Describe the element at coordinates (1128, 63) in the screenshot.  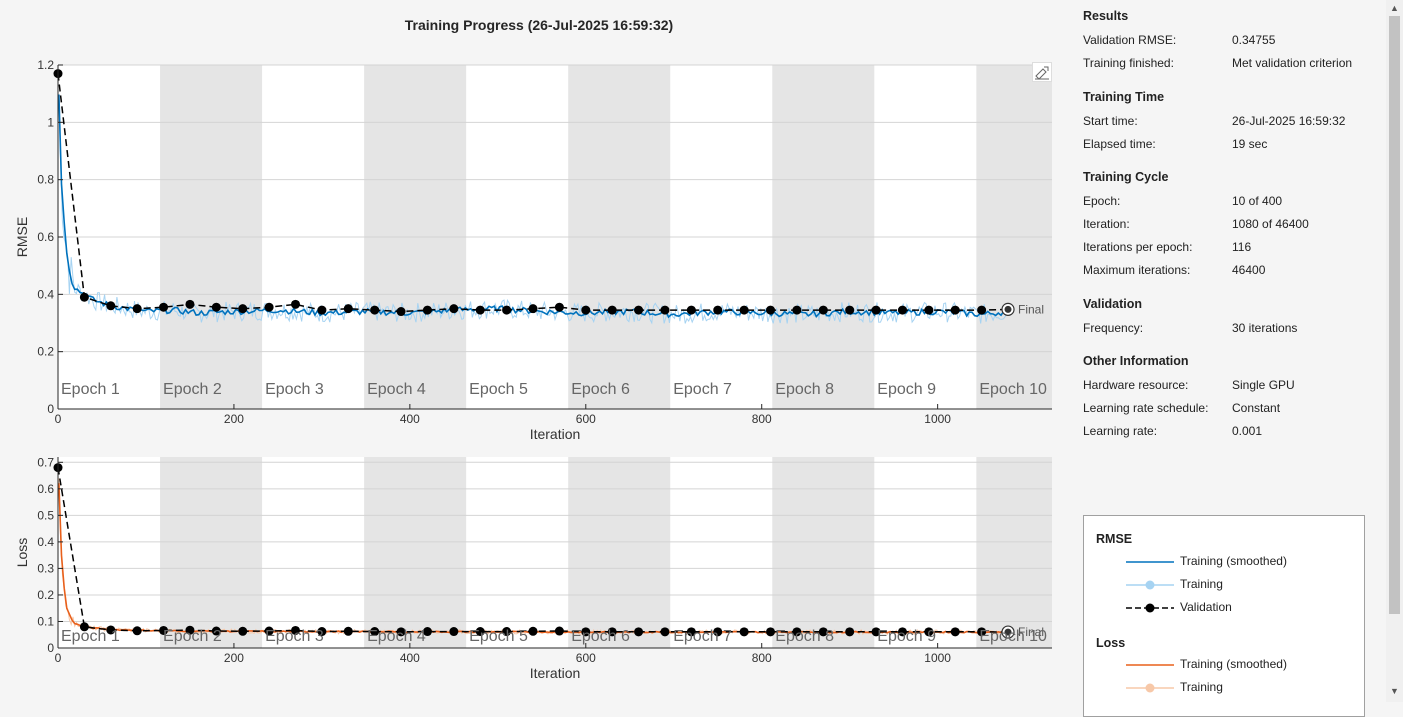
I see `info-label: Training finished:` at that location.